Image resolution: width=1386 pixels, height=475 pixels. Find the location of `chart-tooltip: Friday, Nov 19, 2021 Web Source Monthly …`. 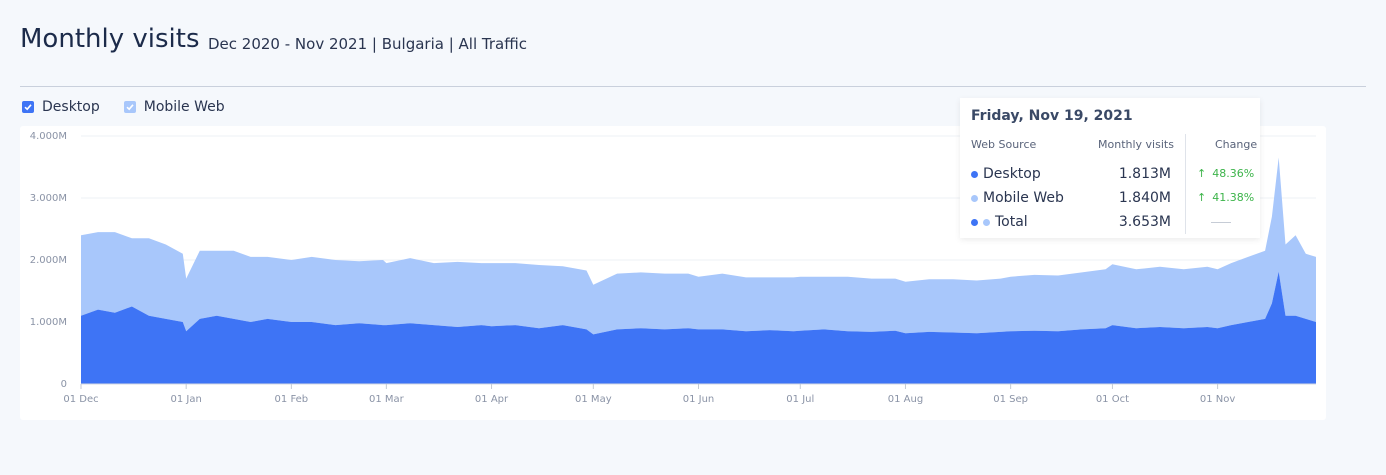

chart-tooltip: Friday, Nov 19, 2021 Web Source Monthly … is located at coordinates (1110, 168).